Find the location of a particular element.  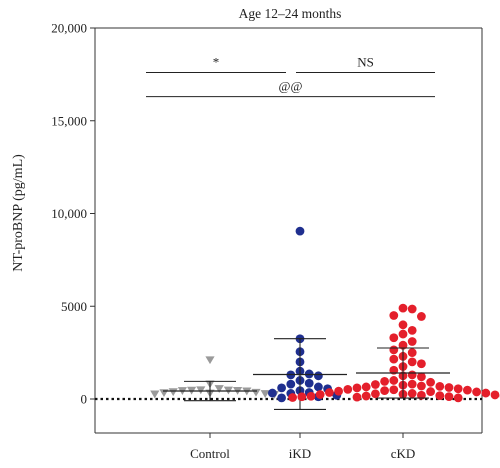

x-tick-label: Control is located at coordinates (210, 453).